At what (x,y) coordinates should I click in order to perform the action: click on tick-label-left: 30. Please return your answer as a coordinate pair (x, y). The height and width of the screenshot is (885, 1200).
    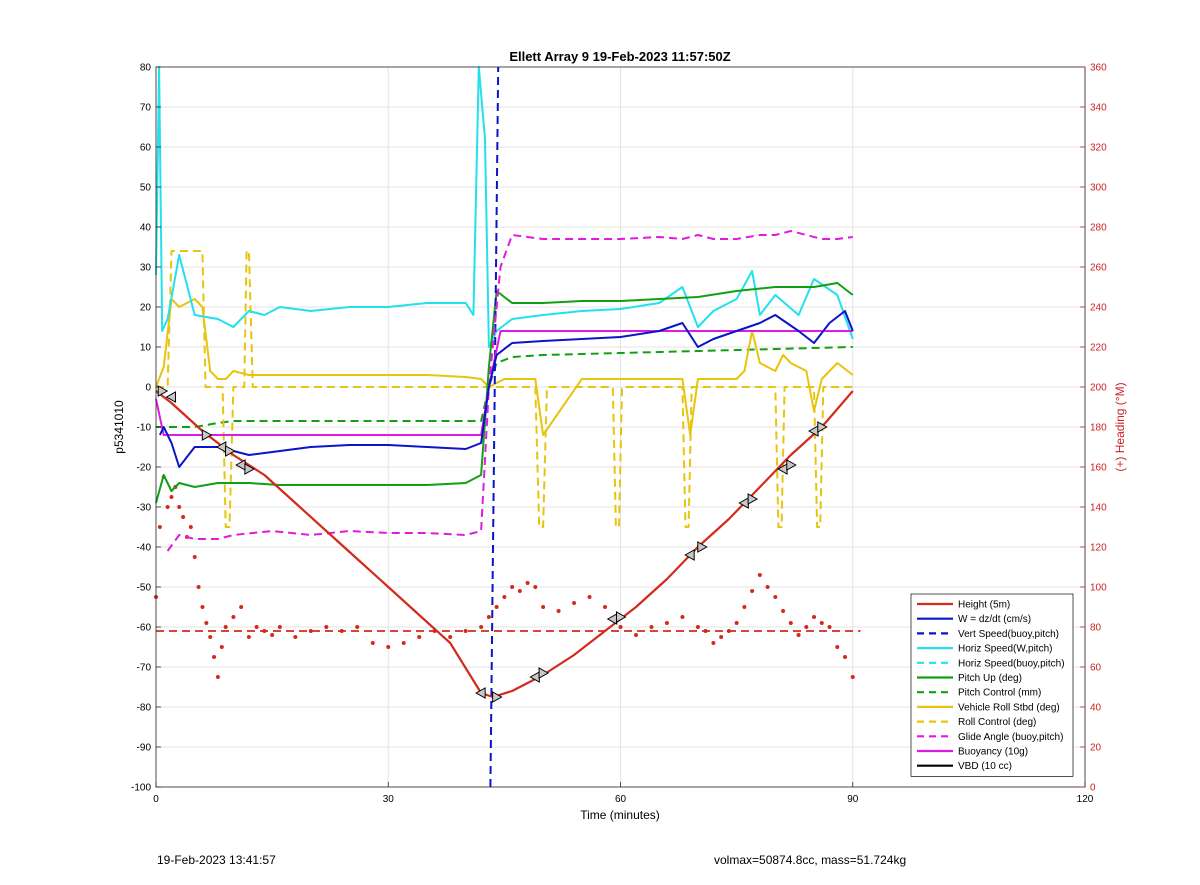
    Looking at the image, I should click on (146, 268).